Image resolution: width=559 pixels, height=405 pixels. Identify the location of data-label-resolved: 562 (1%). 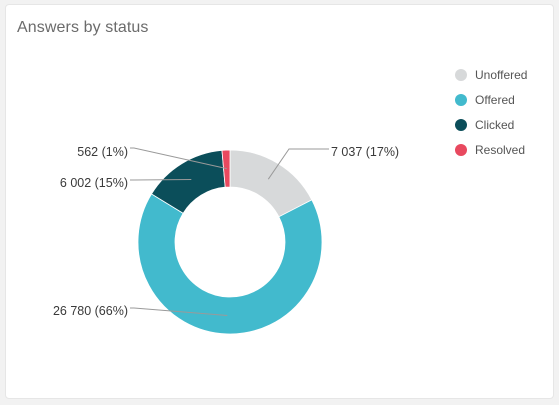
(102, 152).